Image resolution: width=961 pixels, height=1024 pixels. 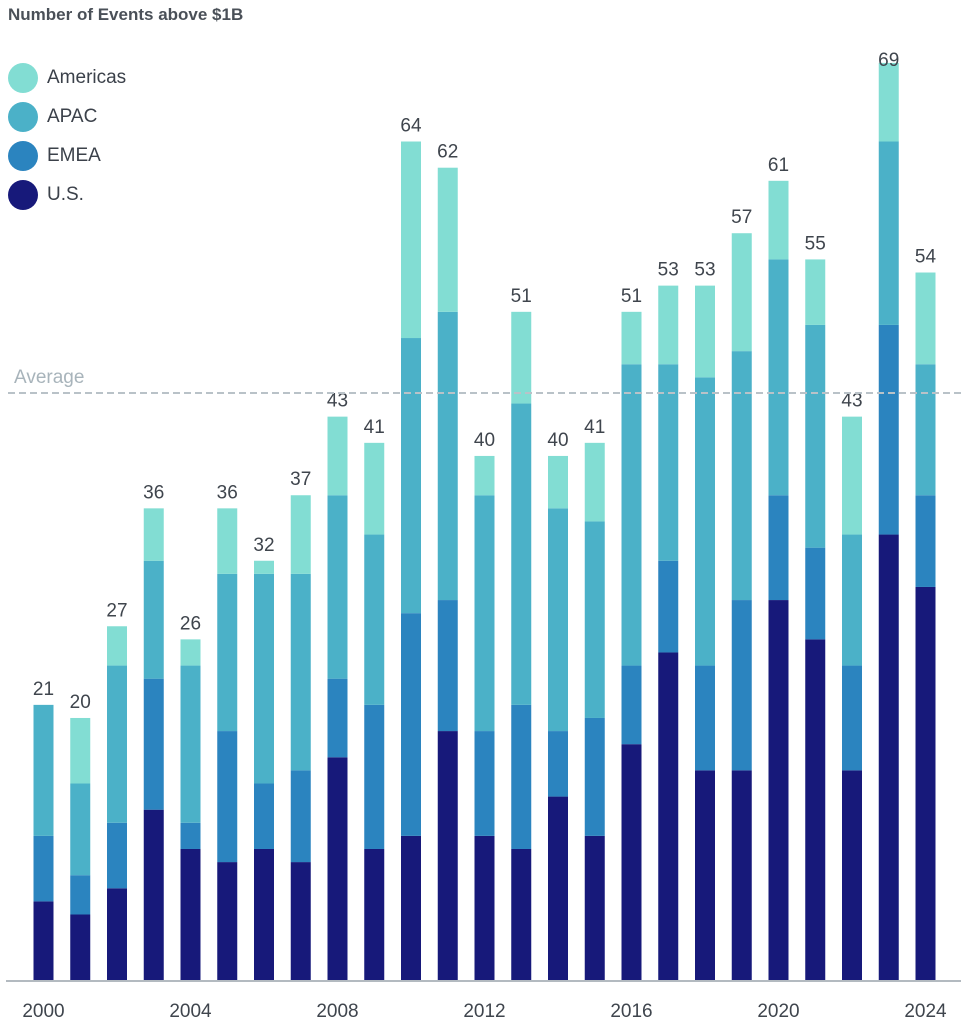 I want to click on data-label-2003: 36, so click(x=153, y=492).